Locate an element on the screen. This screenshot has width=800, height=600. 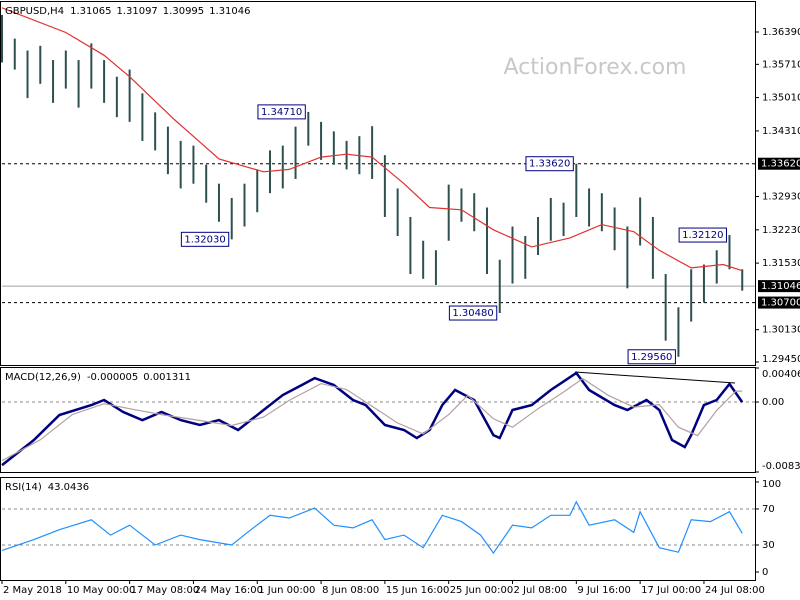
panel-reading: 1.31046 is located at coordinates (229, 11).